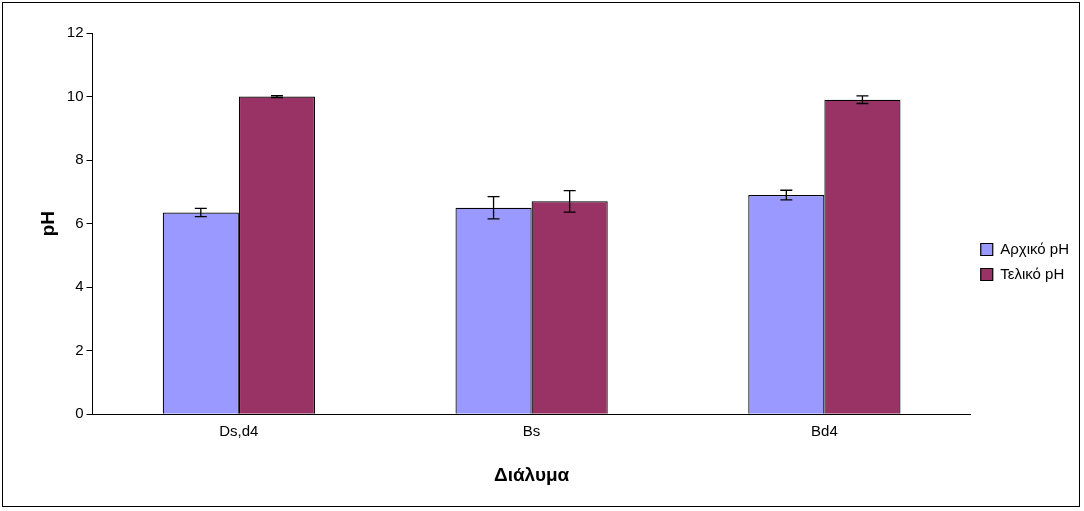  Describe the element at coordinates (79, 222) in the screenshot. I see `y-tick-label: 6` at that location.